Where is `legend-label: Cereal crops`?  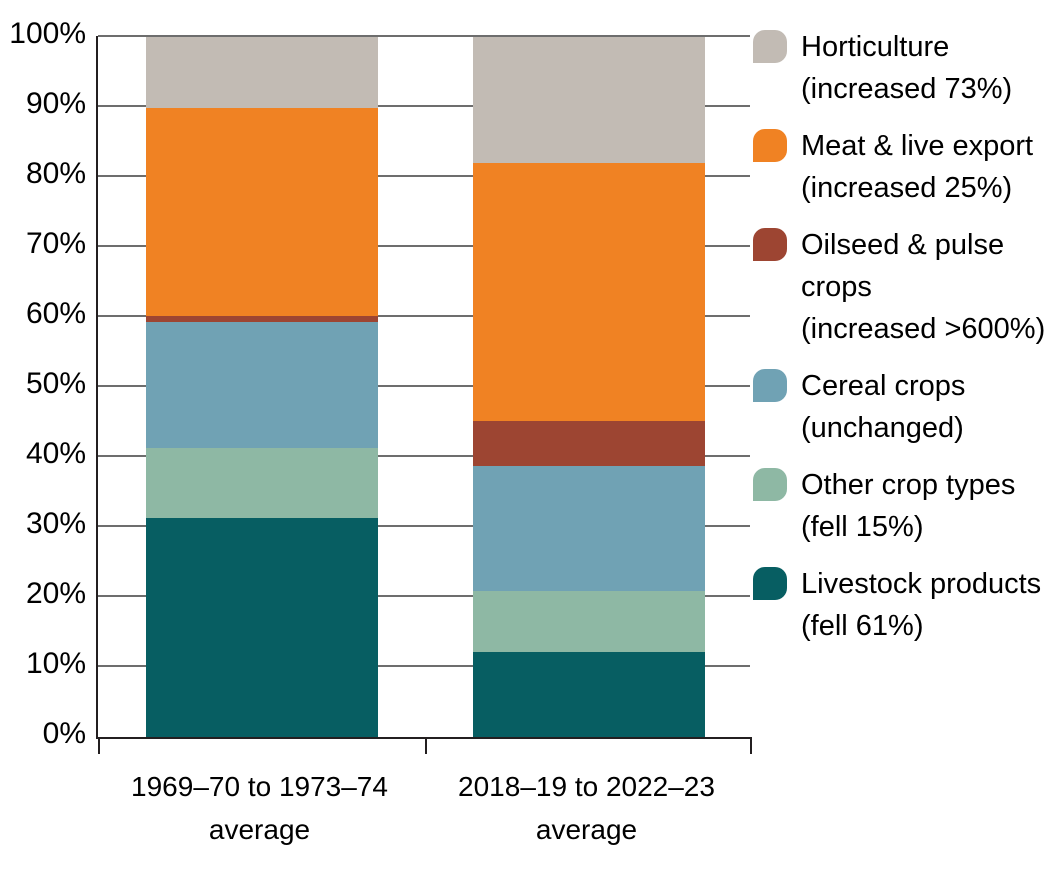
legend-label: Cereal crops is located at coordinates (883, 386).